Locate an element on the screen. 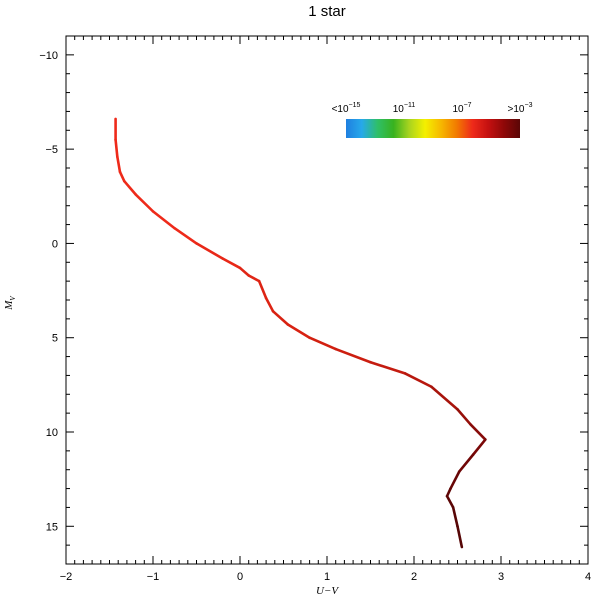  colorbar-label: 10−7 is located at coordinates (461, 108).